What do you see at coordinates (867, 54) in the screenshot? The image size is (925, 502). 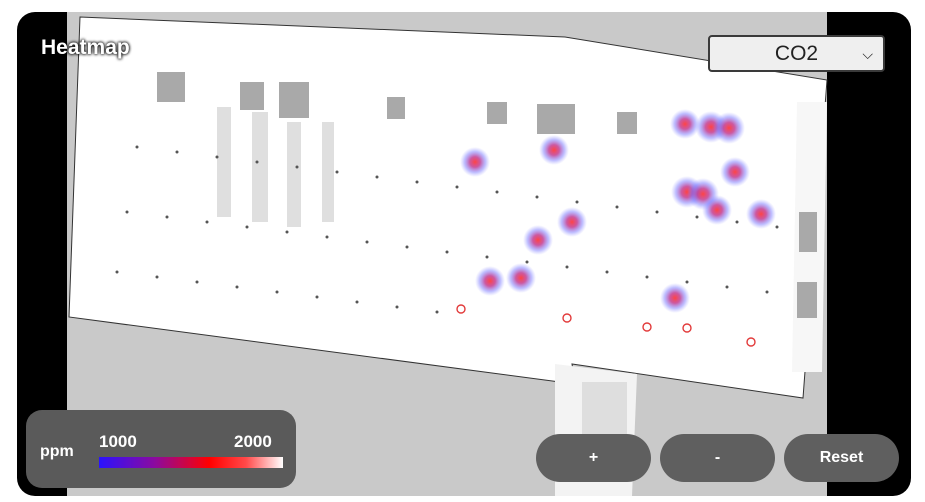 I see `chevron-down-icon: ⌵` at bounding box center [867, 54].